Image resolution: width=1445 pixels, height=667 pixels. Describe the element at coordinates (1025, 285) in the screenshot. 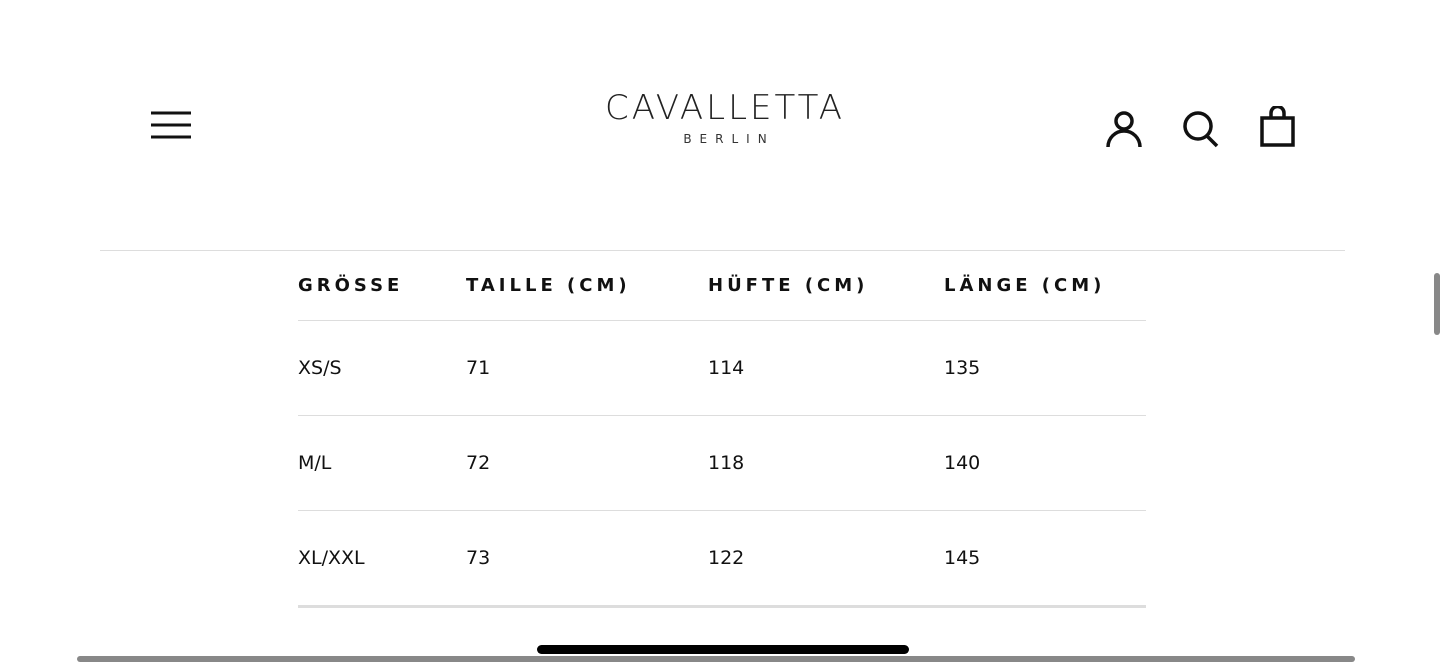

I see `col-header-length: LÄNGE (CM)` at that location.